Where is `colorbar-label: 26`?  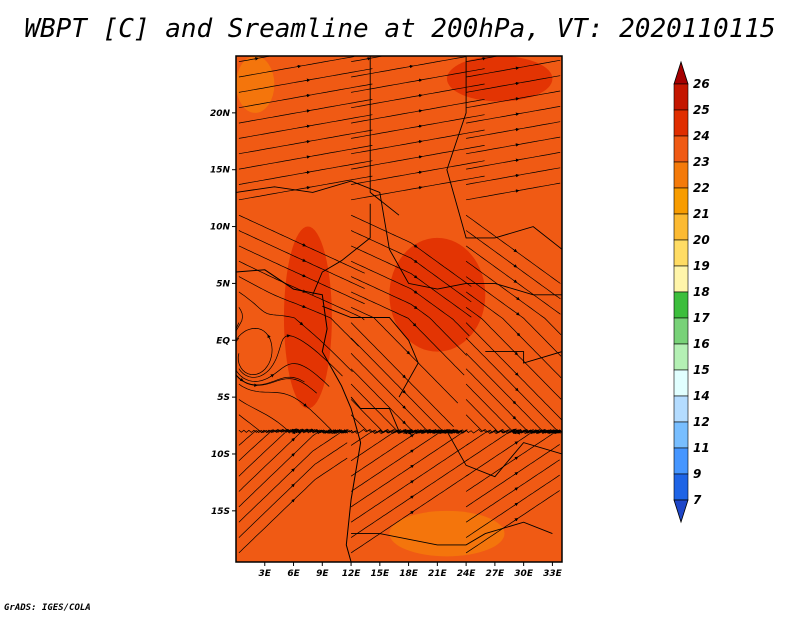
colorbar-label: 26 is located at coordinates (701, 84).